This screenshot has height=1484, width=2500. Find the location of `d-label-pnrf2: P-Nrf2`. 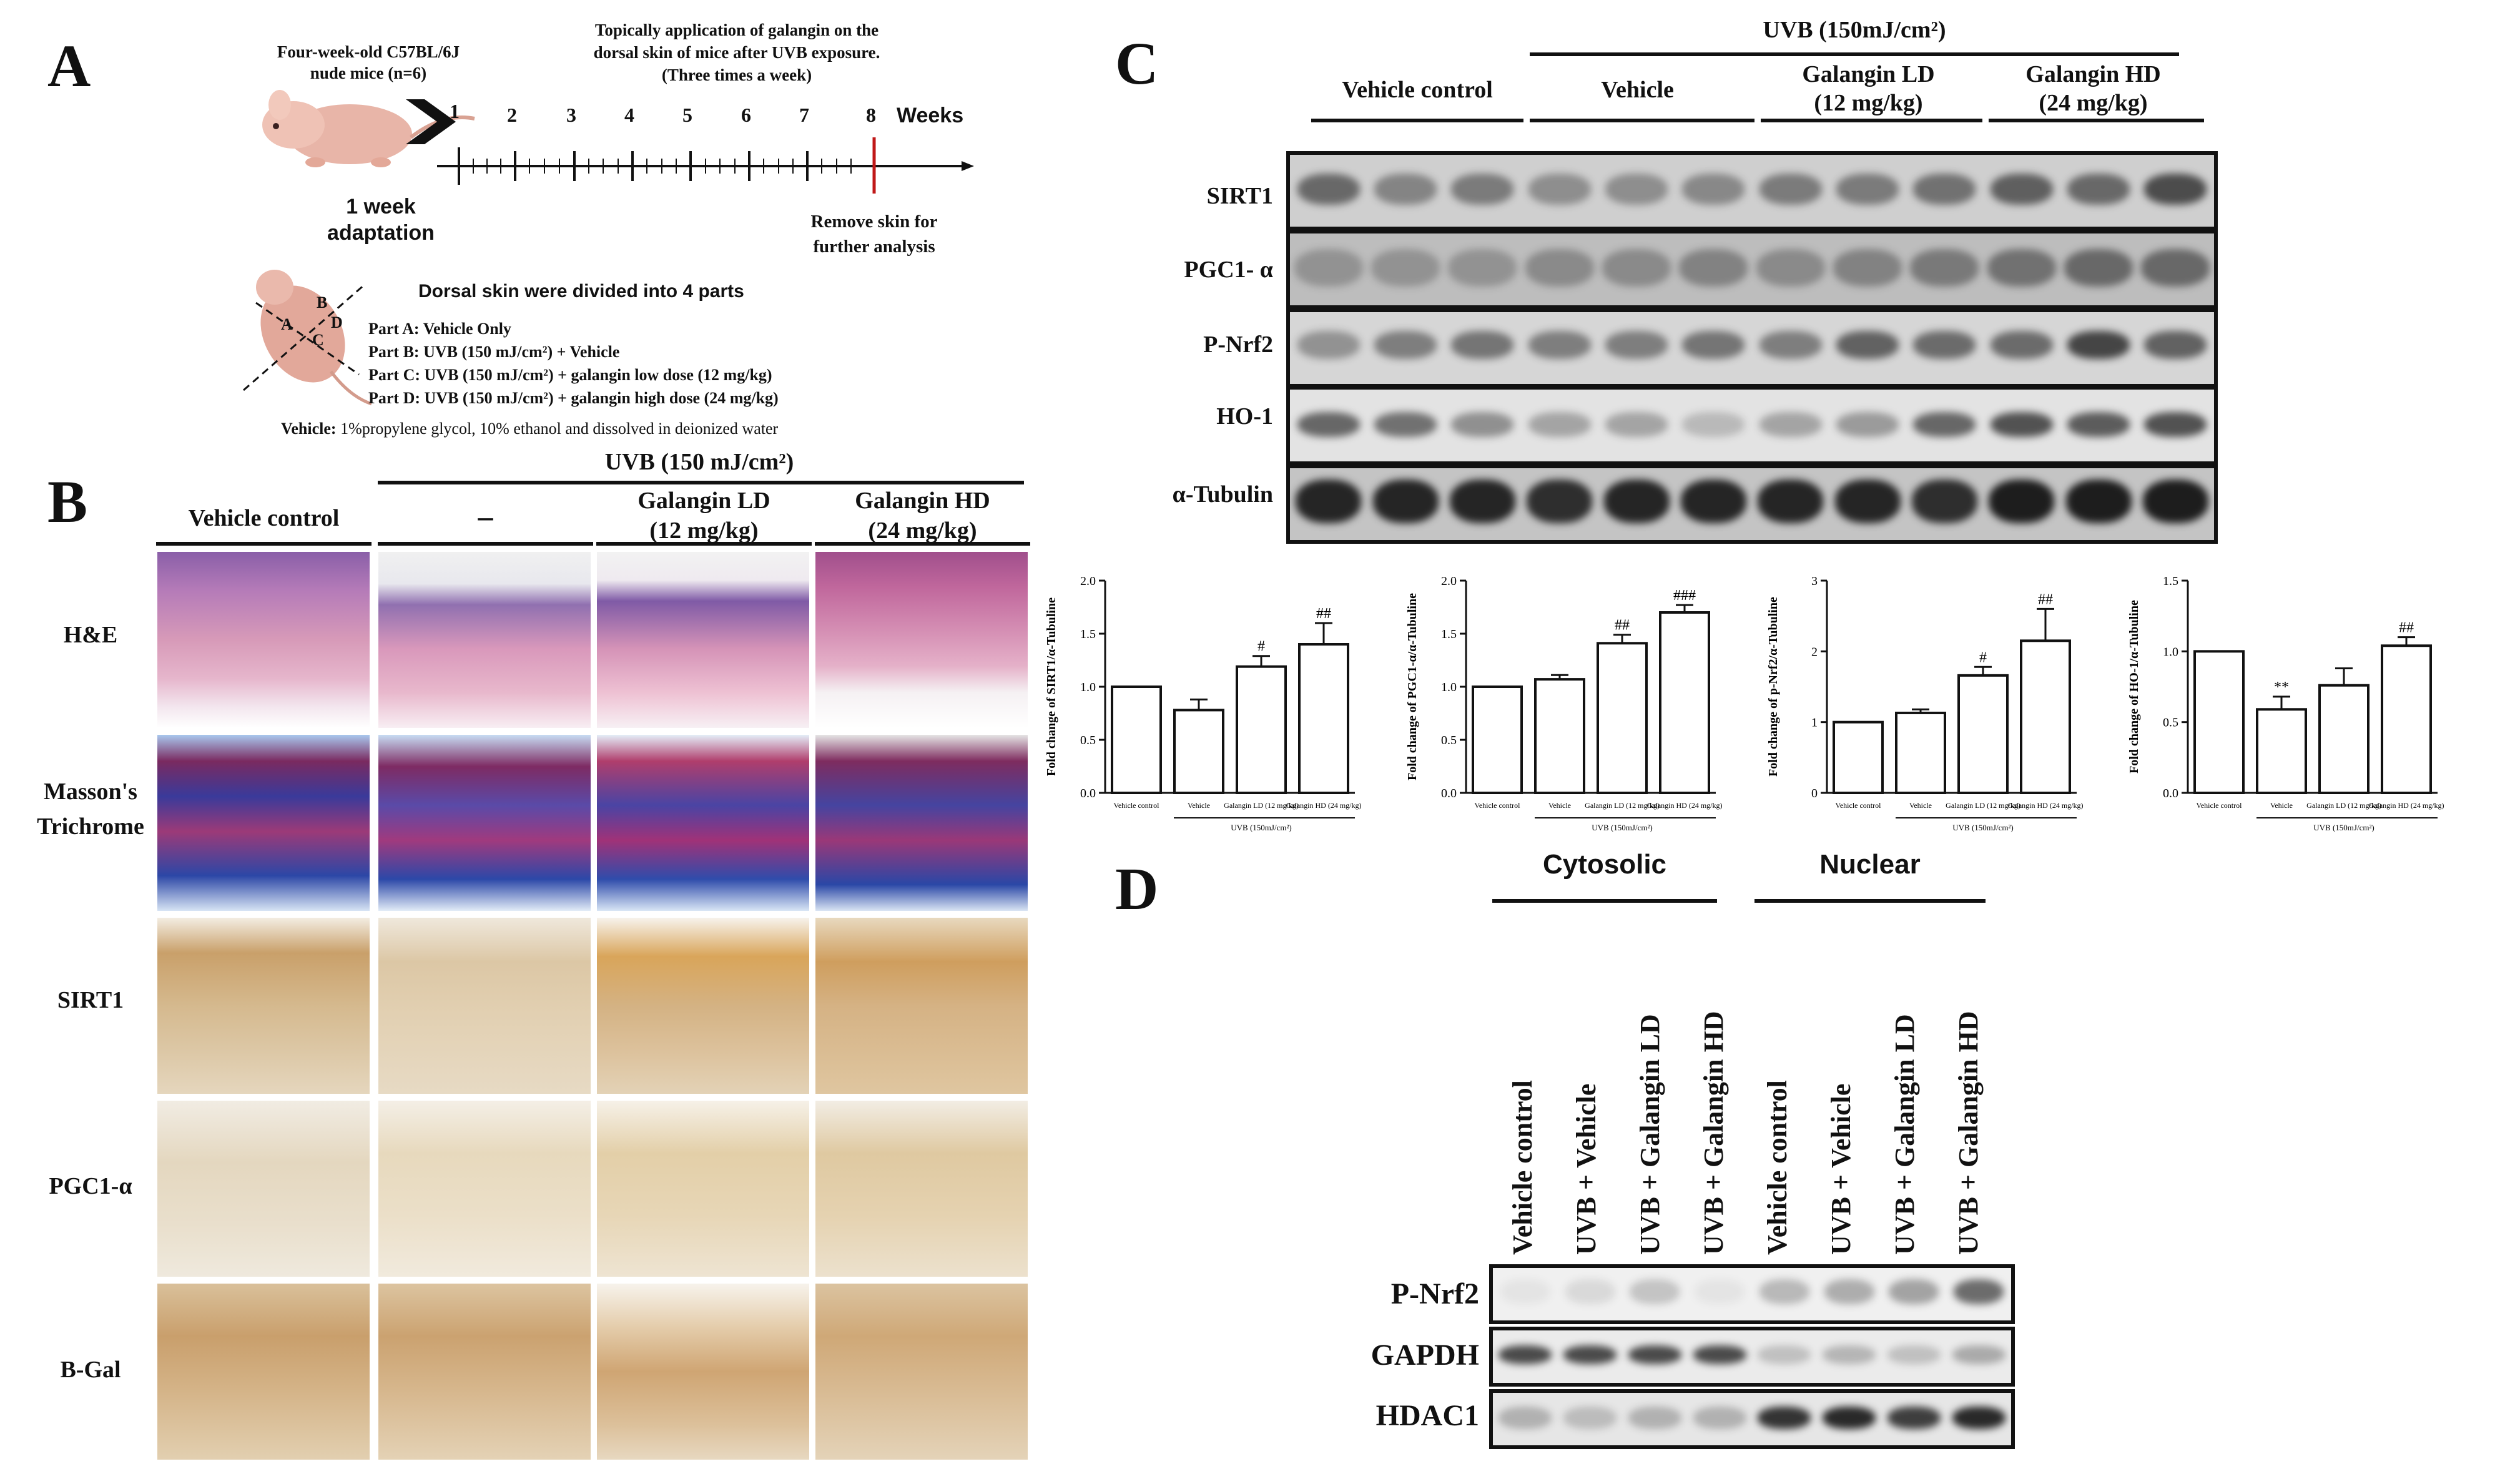

d-label-pnrf2: P-Nrf2 is located at coordinates (1434, 1293).